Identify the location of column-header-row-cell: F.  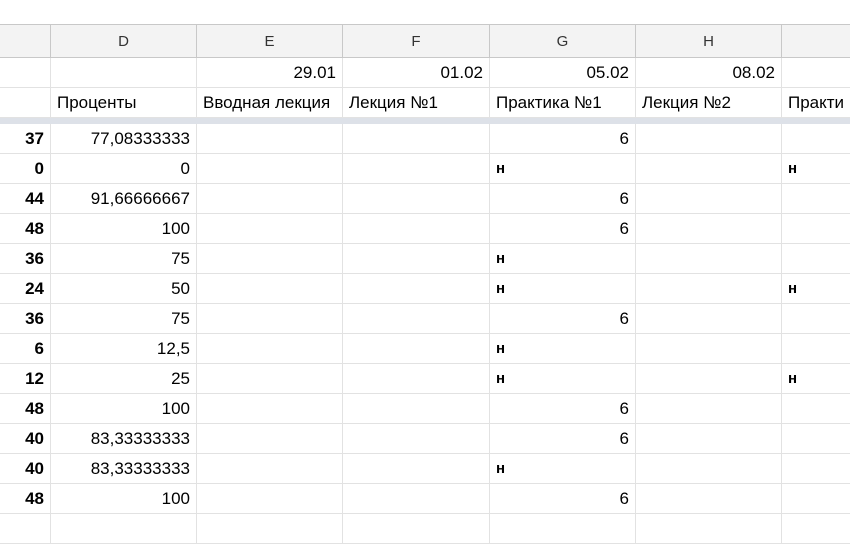
(416, 41).